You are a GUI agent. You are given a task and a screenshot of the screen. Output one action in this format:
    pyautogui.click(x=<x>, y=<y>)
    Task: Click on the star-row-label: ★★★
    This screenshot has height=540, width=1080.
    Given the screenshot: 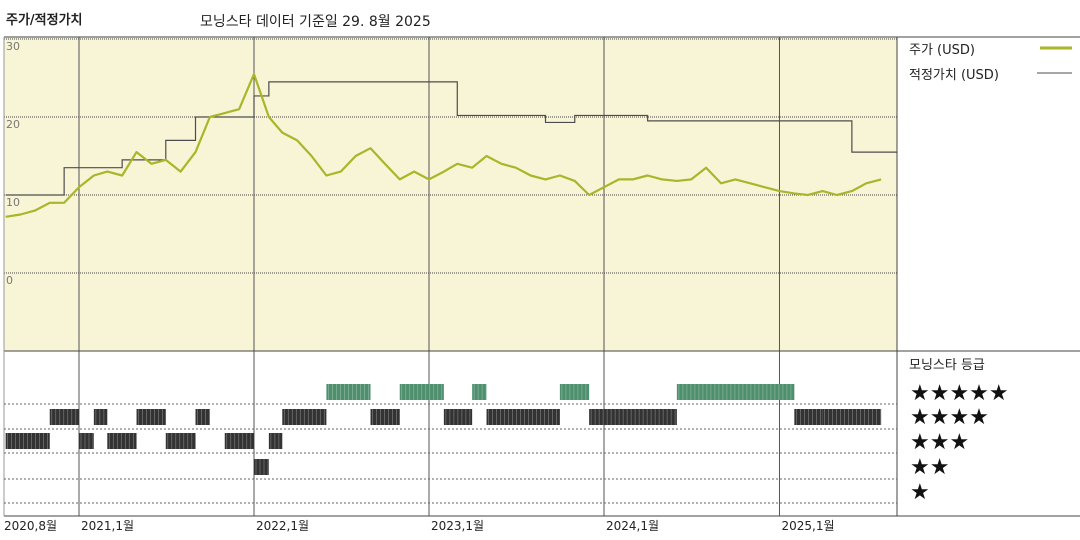 What is the action you would take?
    pyautogui.click(x=939, y=442)
    